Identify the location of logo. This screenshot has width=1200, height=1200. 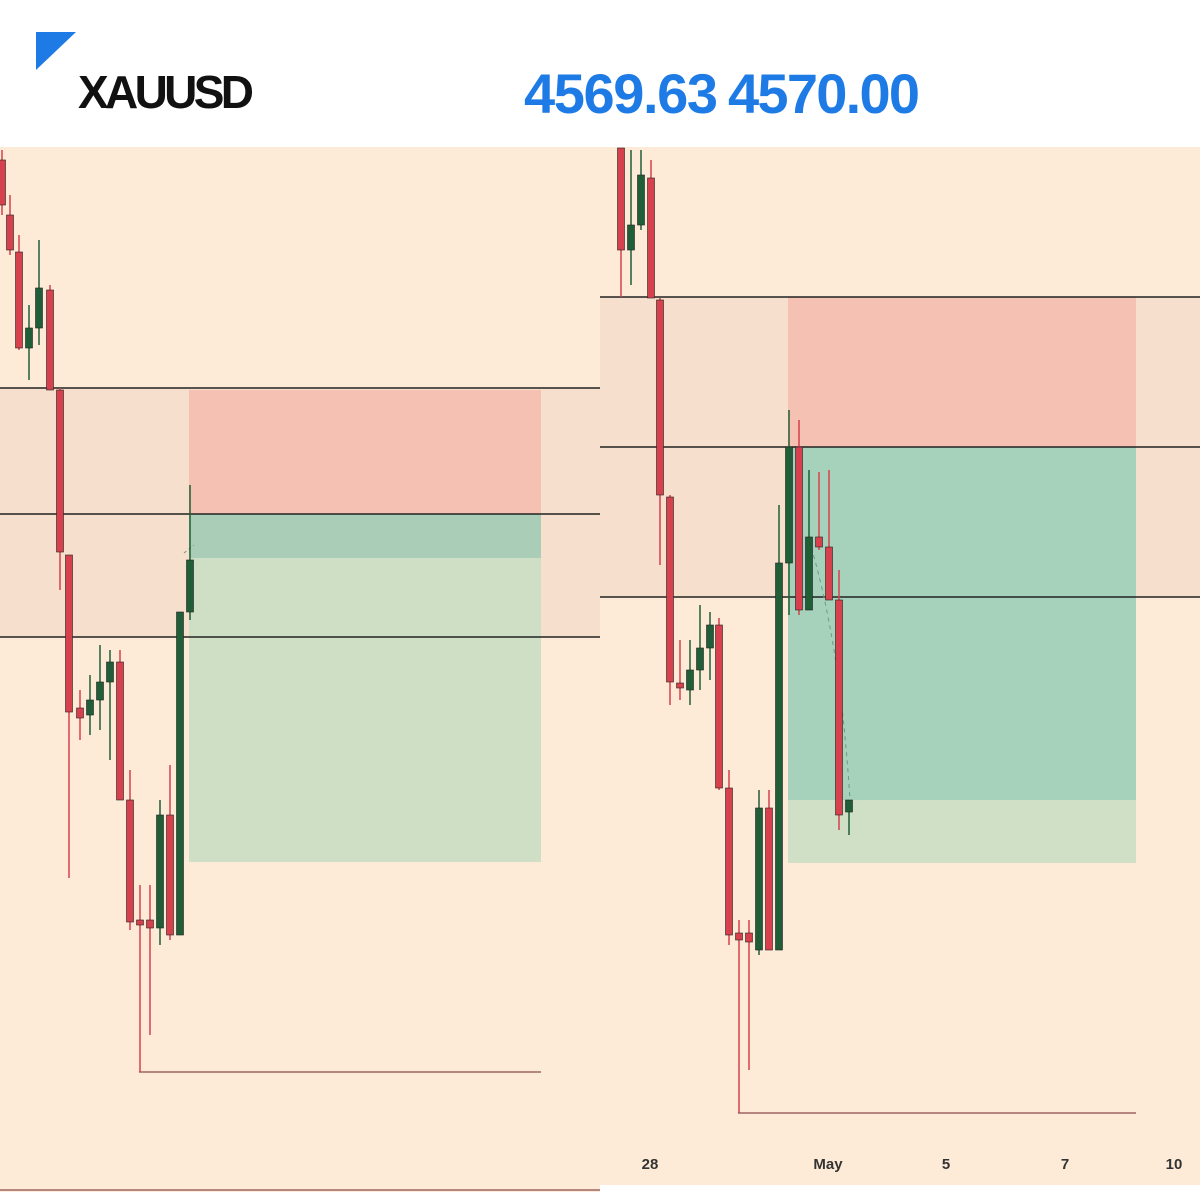
(56, 51).